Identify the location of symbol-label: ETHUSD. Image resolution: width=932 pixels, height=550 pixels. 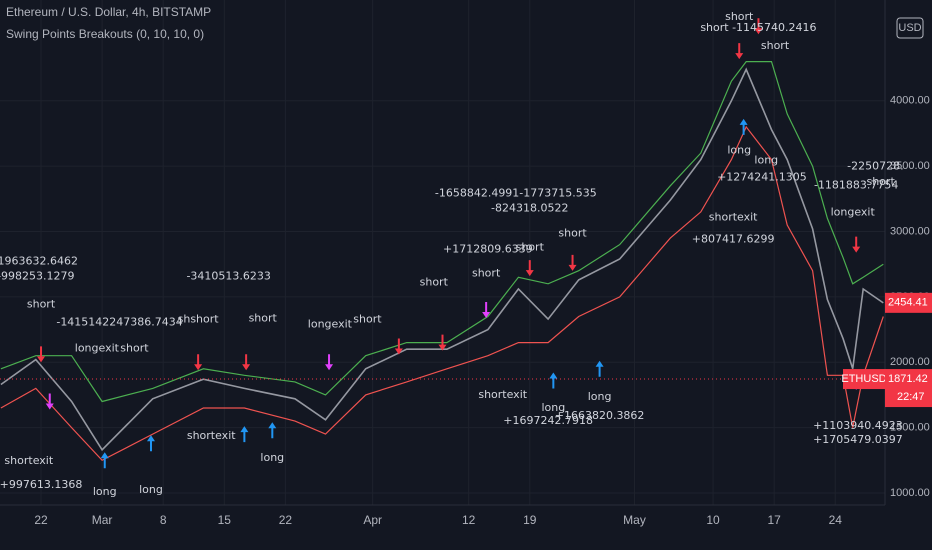
(863, 379).